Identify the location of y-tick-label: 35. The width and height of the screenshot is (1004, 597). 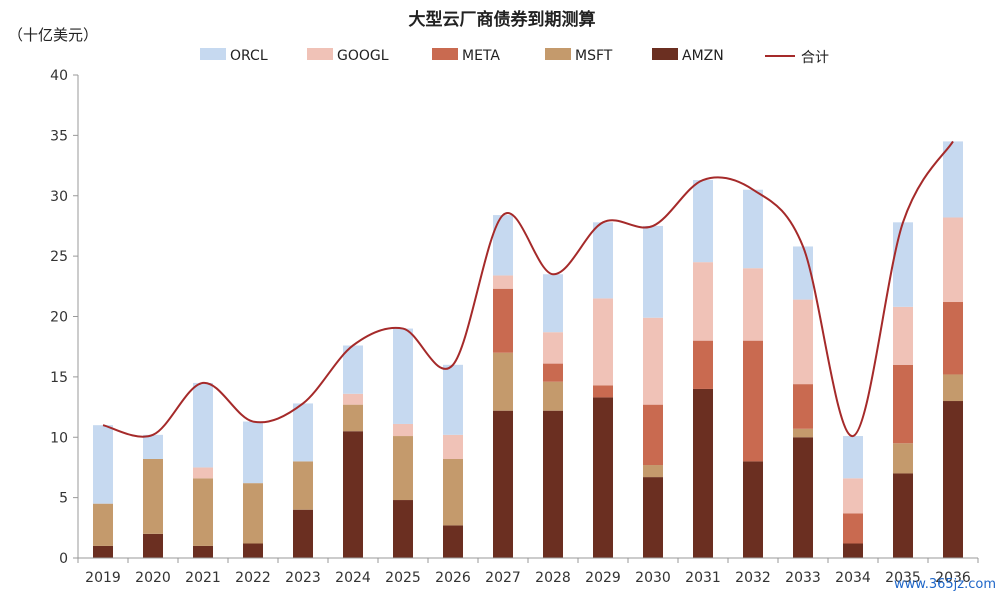
(59, 136).